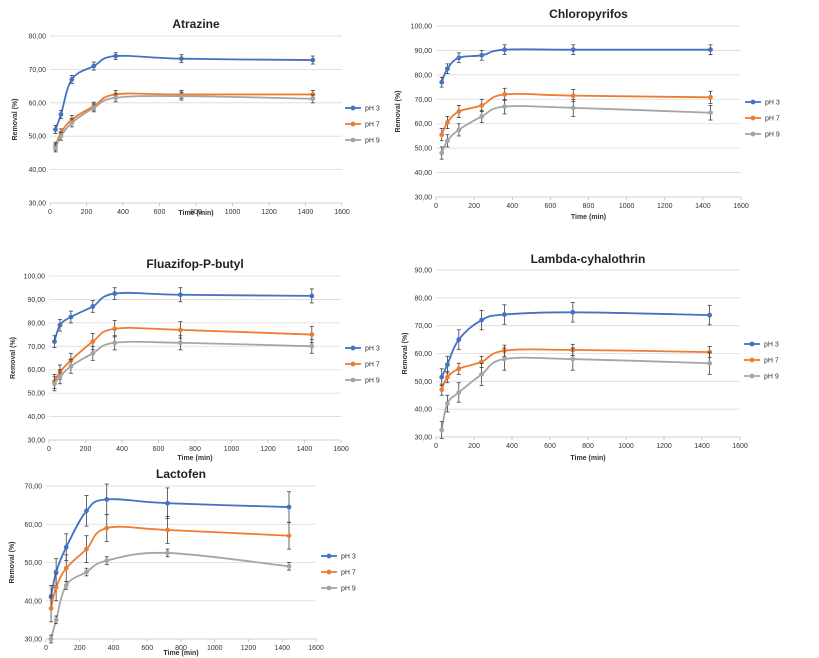  Describe the element at coordinates (436, 206) in the screenshot. I see `x-tick-label: 0` at that location.